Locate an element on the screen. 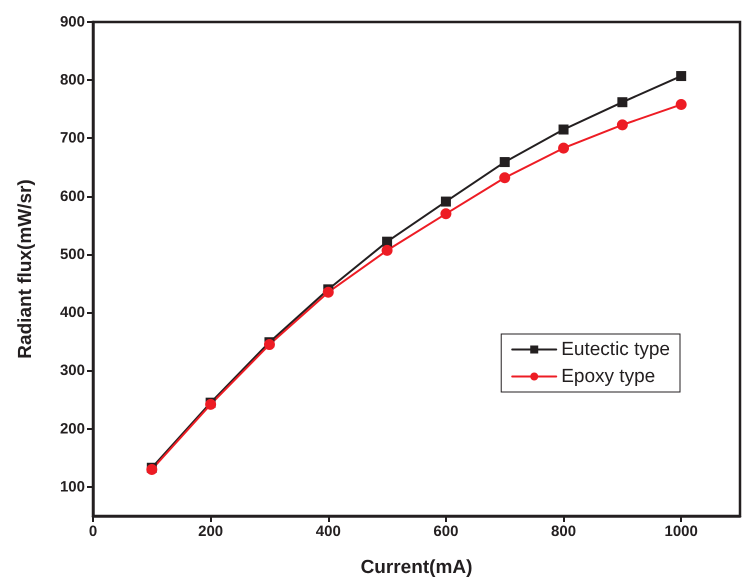  y-tick-label: 500 is located at coordinates (72, 254).